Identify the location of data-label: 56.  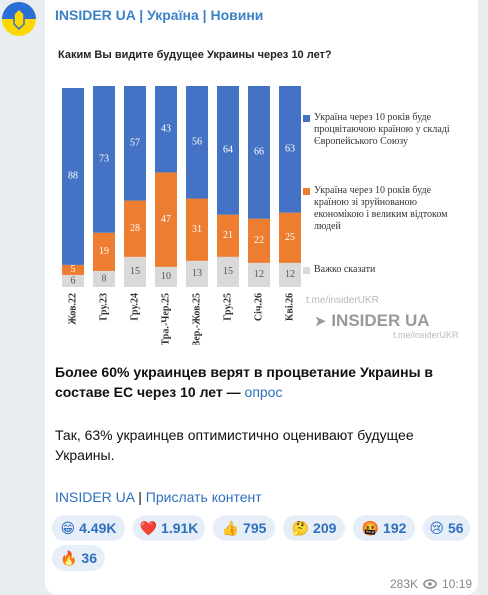
(197, 142).